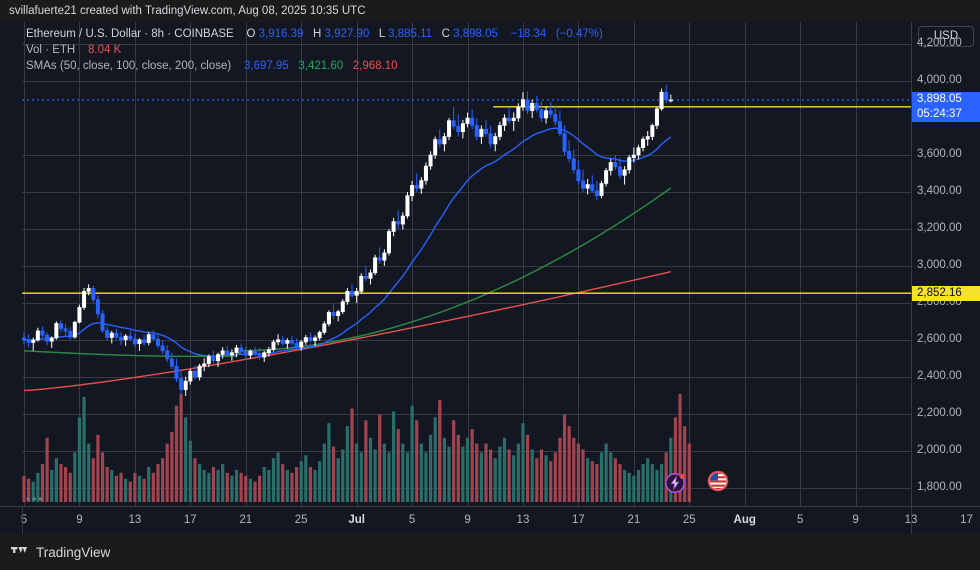  I want to click on legend-high-value: 3,927.90, so click(347, 34).